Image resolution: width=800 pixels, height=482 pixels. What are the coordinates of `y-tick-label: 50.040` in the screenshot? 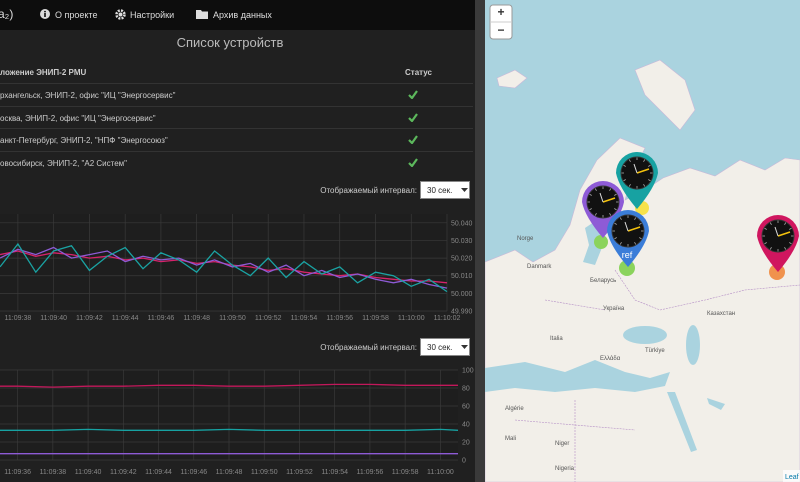 It's located at (462, 223).